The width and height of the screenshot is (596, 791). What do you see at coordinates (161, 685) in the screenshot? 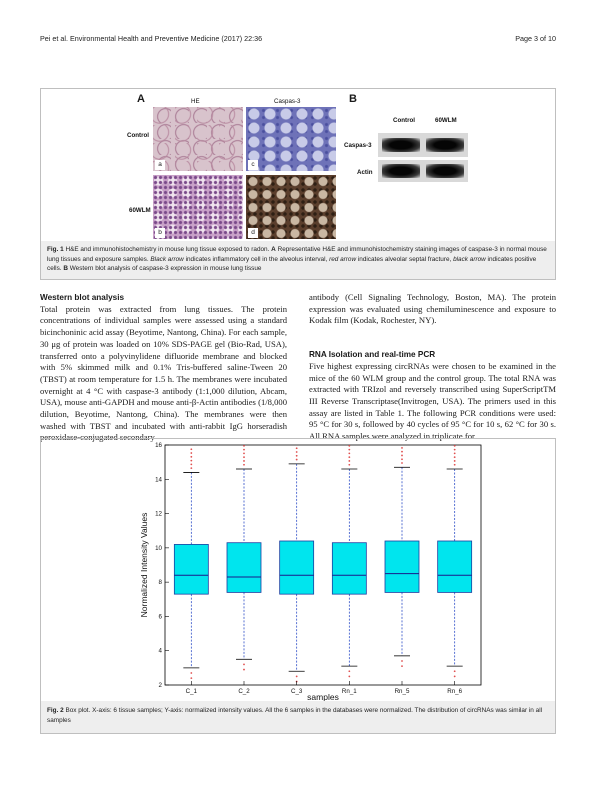
I see `y-tick-label: 2` at bounding box center [161, 685].